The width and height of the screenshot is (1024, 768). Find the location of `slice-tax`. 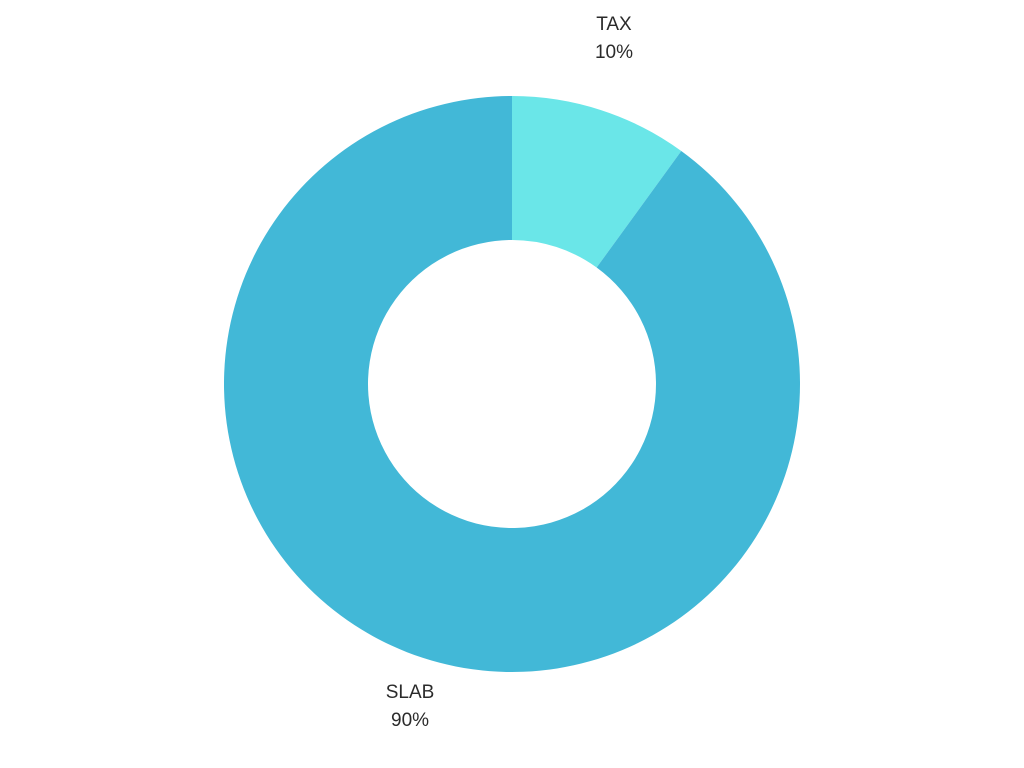

slice-tax is located at coordinates (597, 182).